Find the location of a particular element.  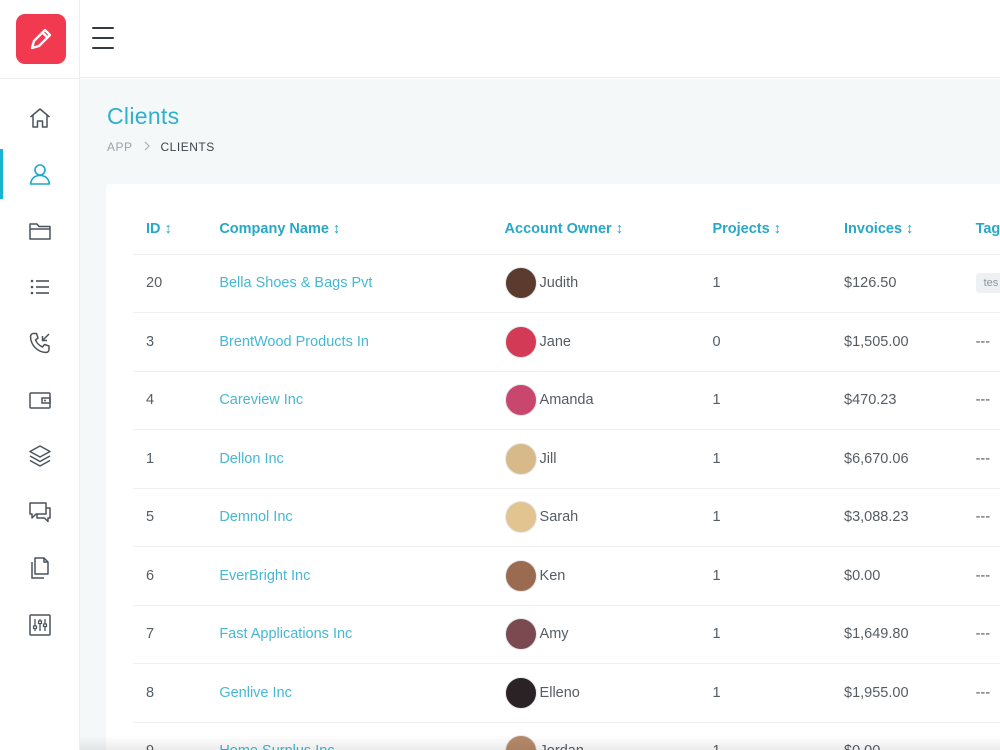

pencil-icon is located at coordinates (41, 39).